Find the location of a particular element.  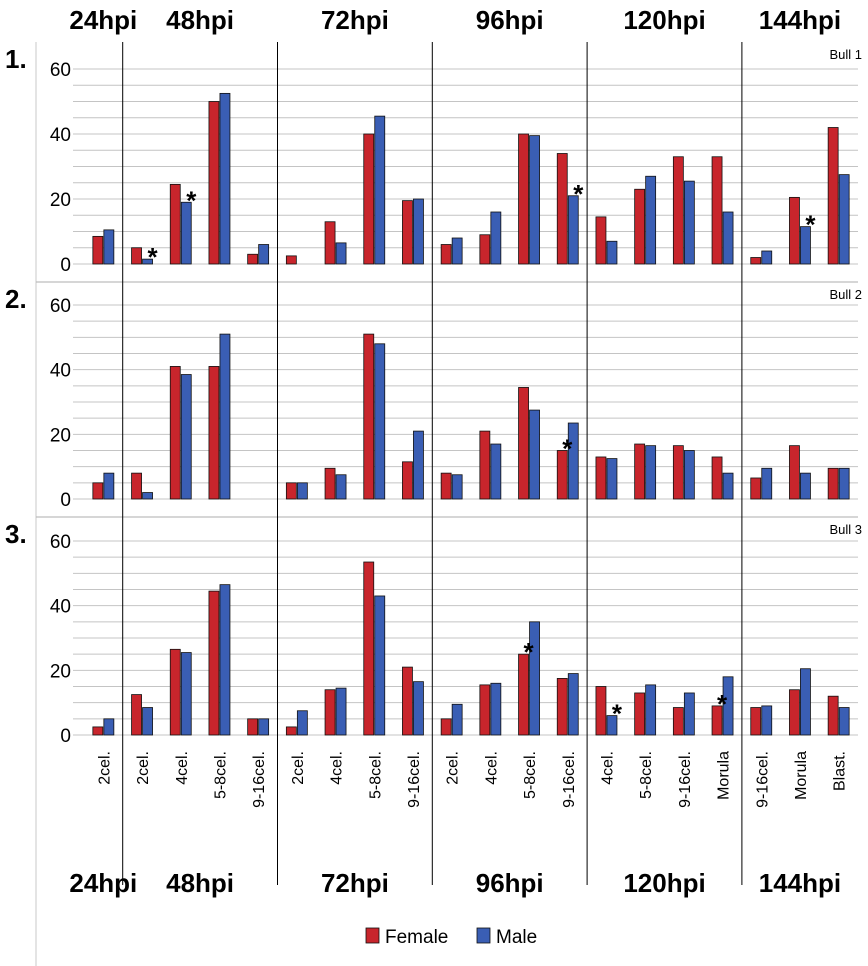

bottom-header-label: 96hpi is located at coordinates (510, 883).